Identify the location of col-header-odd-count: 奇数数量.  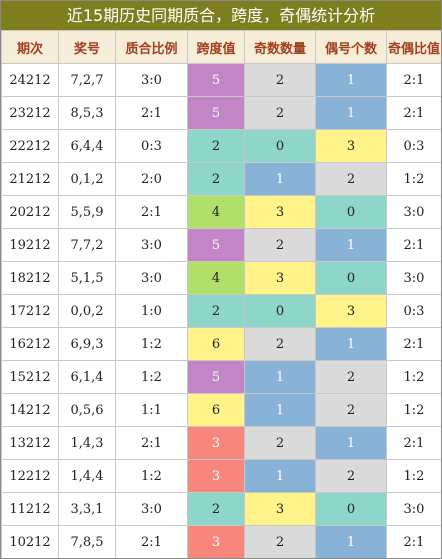
(280, 47).